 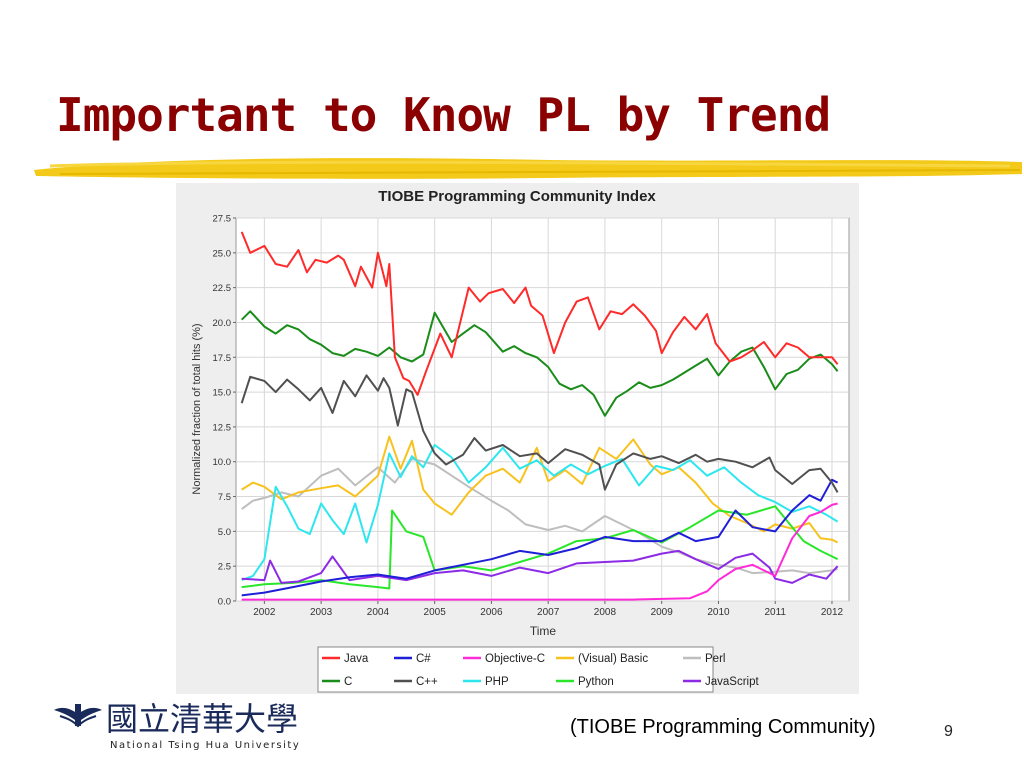 I want to click on series-line-objective-c, so click(x=539, y=551).